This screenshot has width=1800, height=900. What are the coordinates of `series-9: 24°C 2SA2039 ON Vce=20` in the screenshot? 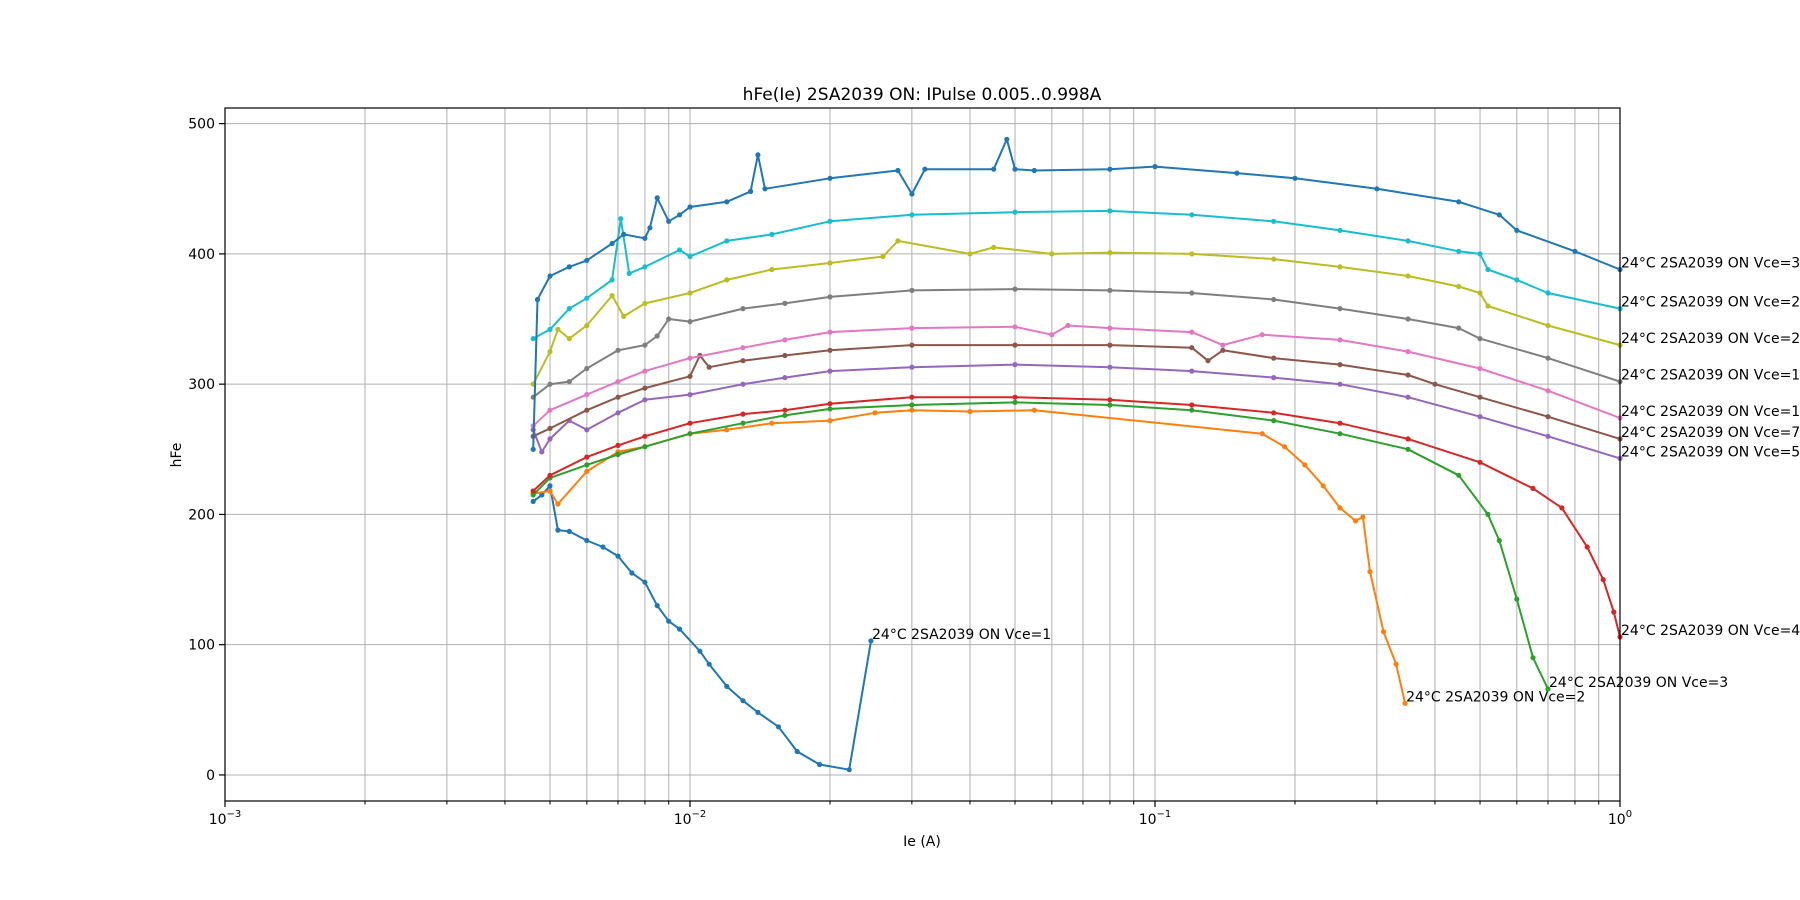 It's located at (1165, 312).